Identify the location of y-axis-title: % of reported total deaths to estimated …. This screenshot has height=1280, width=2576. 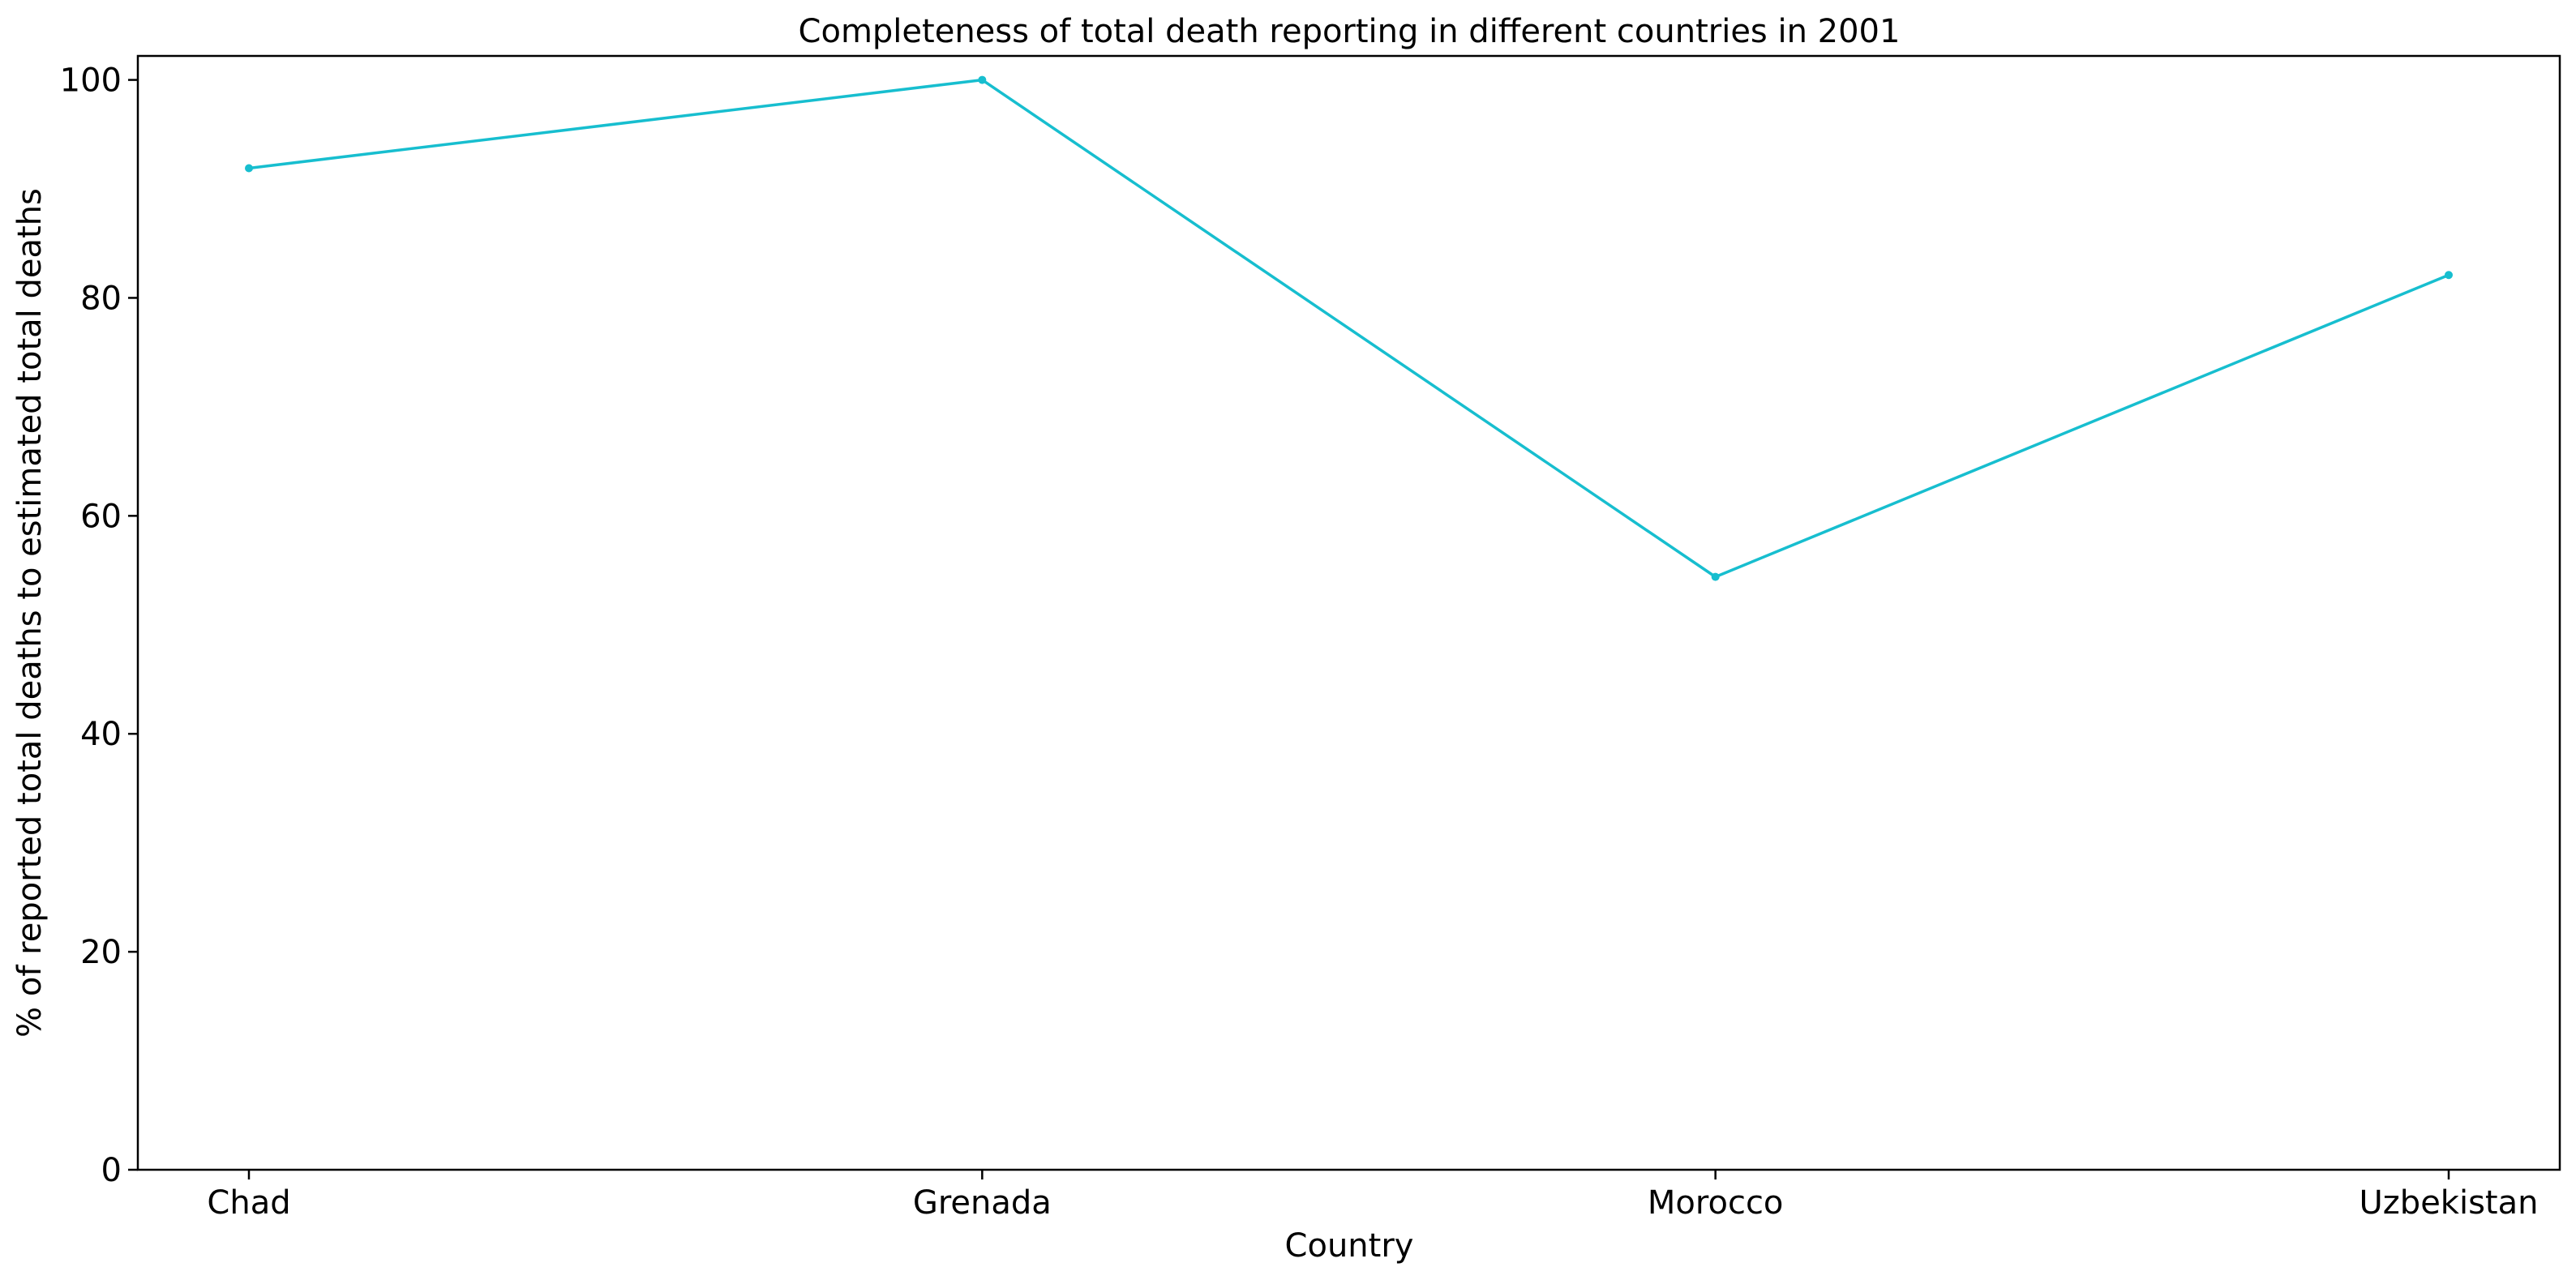
(30, 613).